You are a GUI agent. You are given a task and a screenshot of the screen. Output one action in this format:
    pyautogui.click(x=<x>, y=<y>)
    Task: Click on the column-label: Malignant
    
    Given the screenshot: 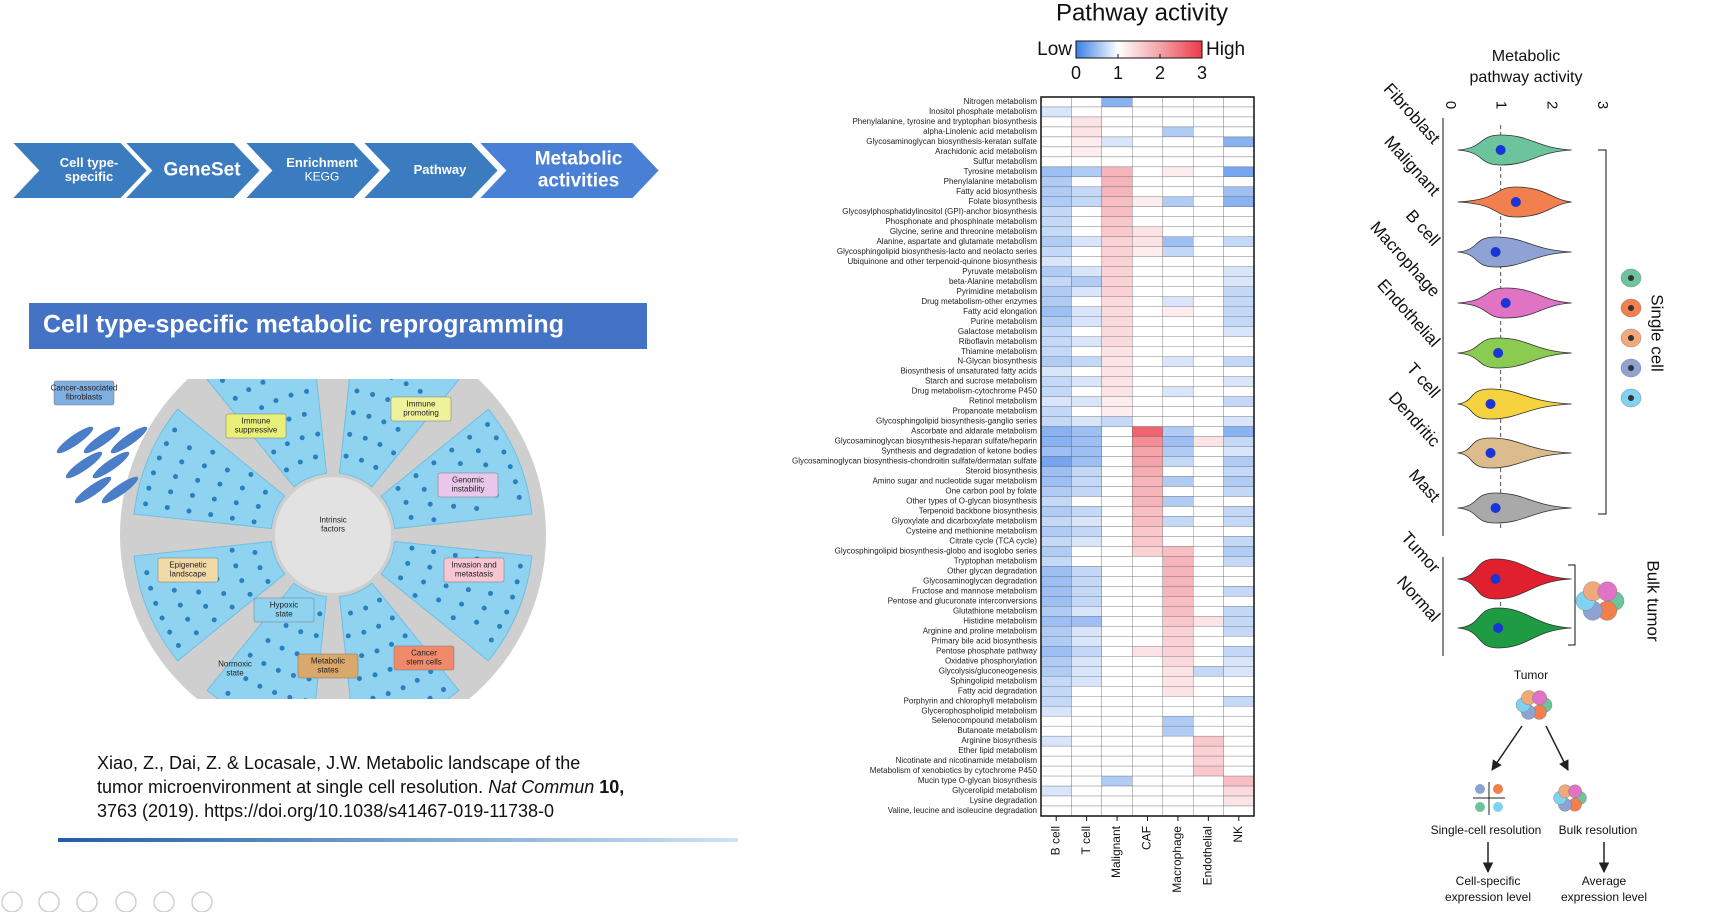 What is the action you would take?
    pyautogui.click(x=1116, y=851)
    